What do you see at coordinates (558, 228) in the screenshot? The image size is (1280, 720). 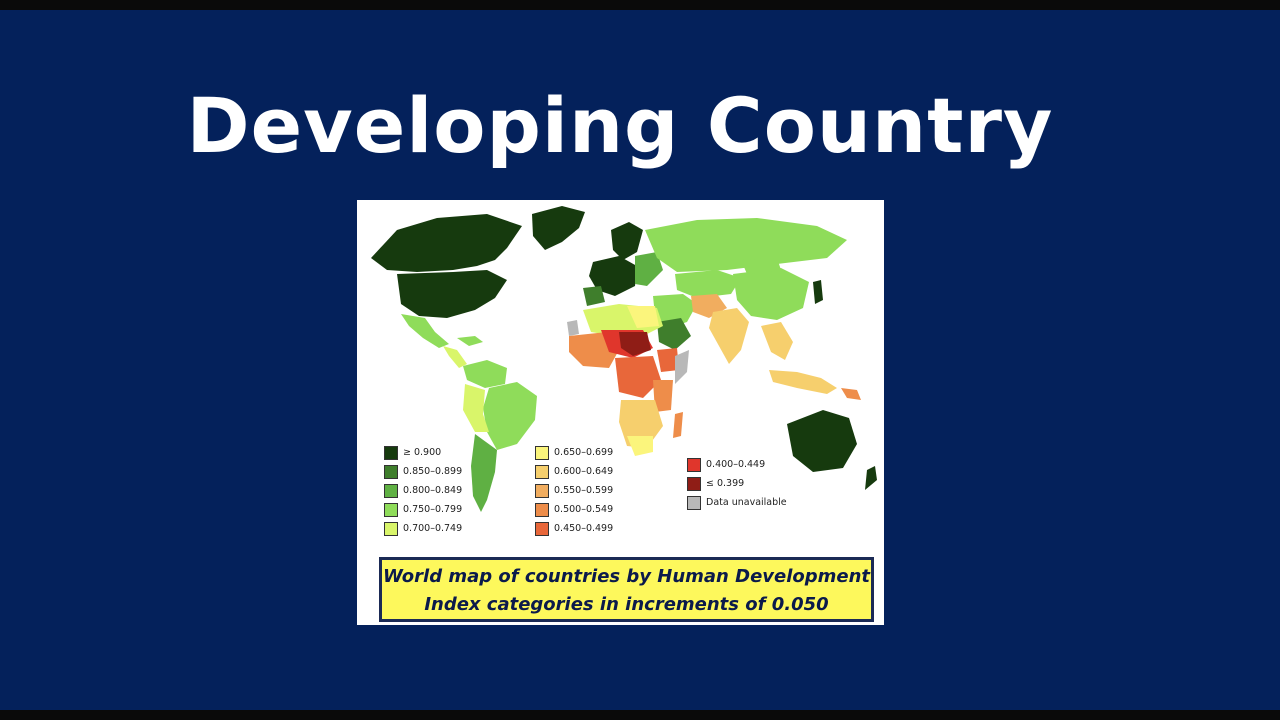 I see `region-greenland` at bounding box center [558, 228].